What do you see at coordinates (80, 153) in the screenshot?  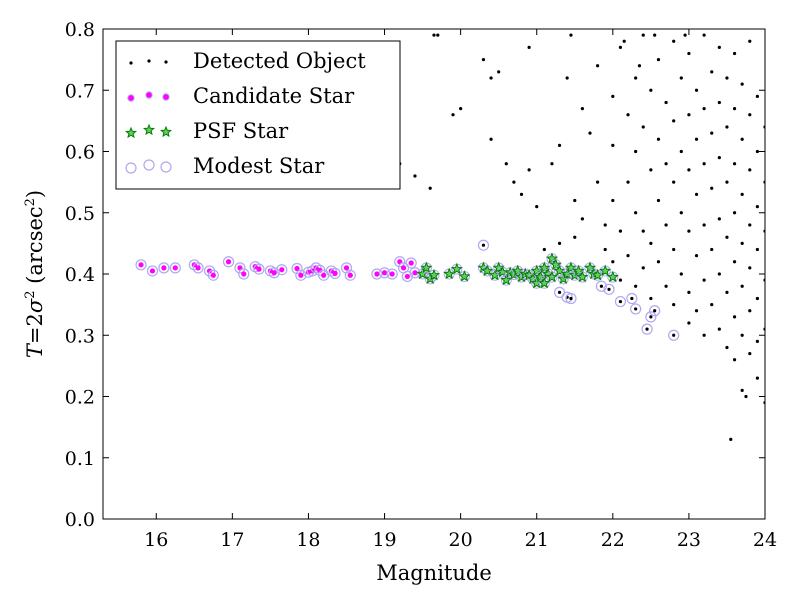 I see `y-tick-label: 0.6` at bounding box center [80, 153].